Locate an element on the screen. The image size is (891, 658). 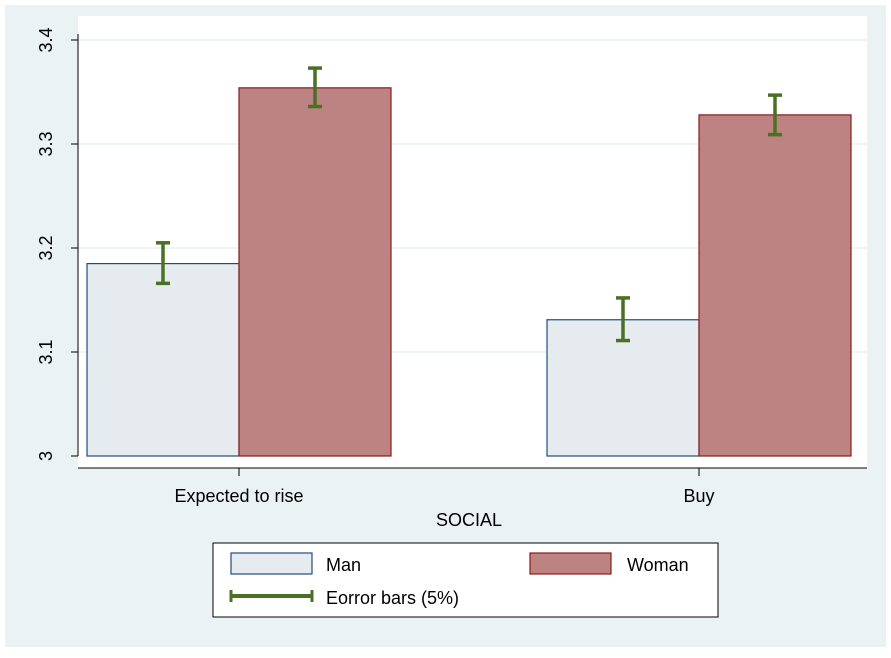
x-axis-title: SOCIAL is located at coordinates (469, 520).